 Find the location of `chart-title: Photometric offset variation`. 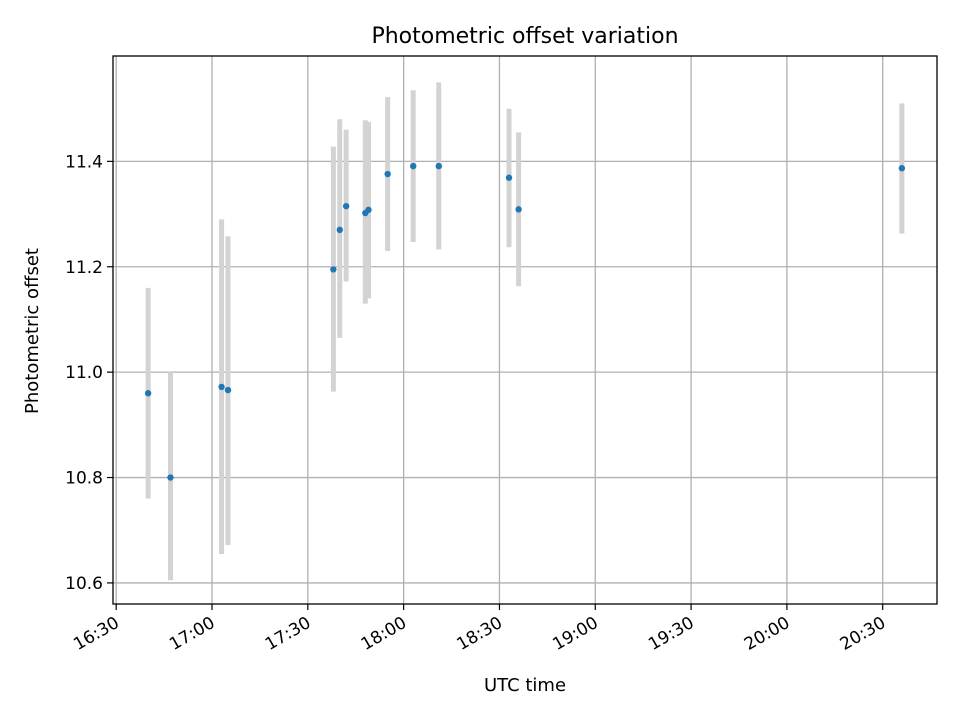

chart-title: Photometric offset variation is located at coordinates (524, 36).